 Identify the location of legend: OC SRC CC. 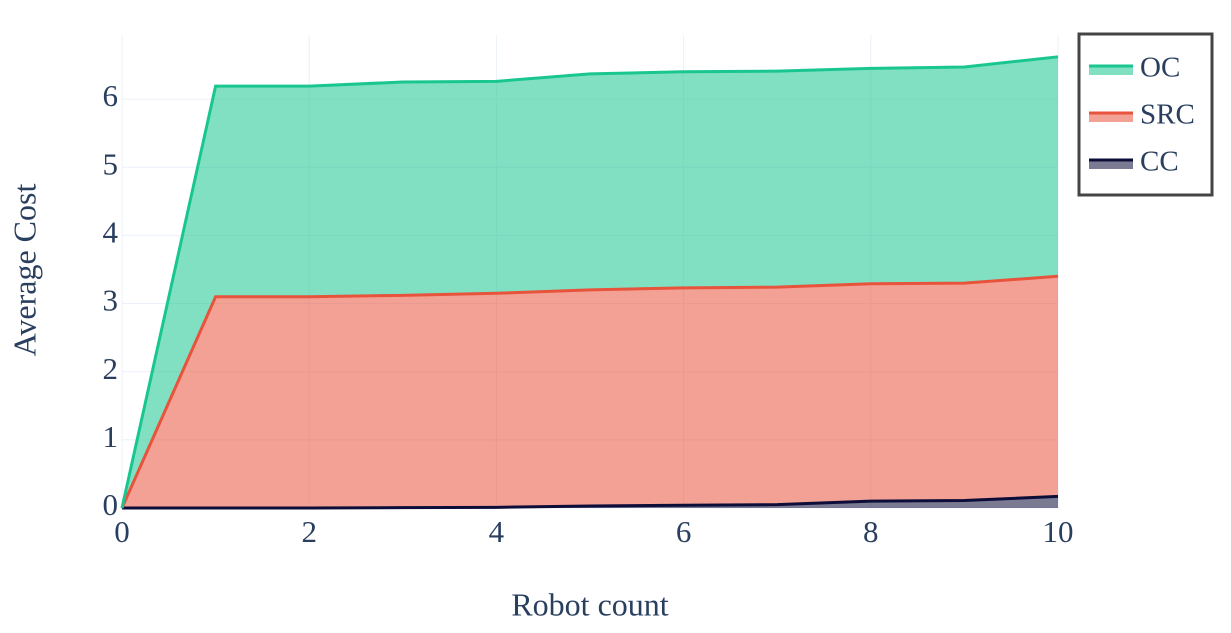
(1145, 114).